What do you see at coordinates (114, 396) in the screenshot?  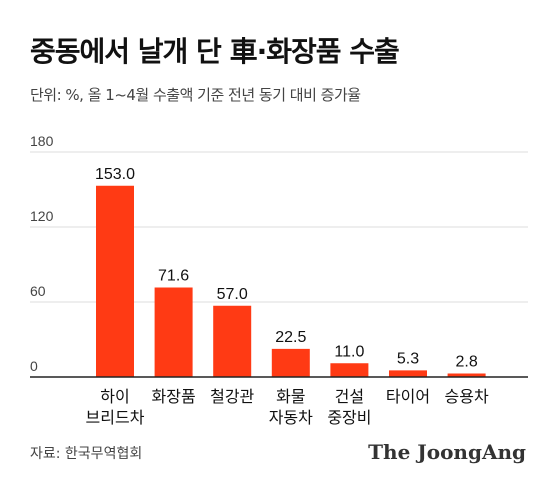 I see `x-category-label: 하이` at bounding box center [114, 396].